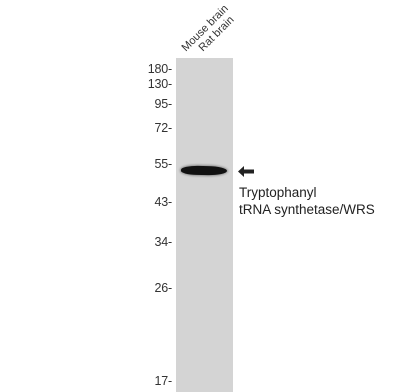 This screenshot has height=392, width=398. I want to click on gel-lane, so click(204, 225).